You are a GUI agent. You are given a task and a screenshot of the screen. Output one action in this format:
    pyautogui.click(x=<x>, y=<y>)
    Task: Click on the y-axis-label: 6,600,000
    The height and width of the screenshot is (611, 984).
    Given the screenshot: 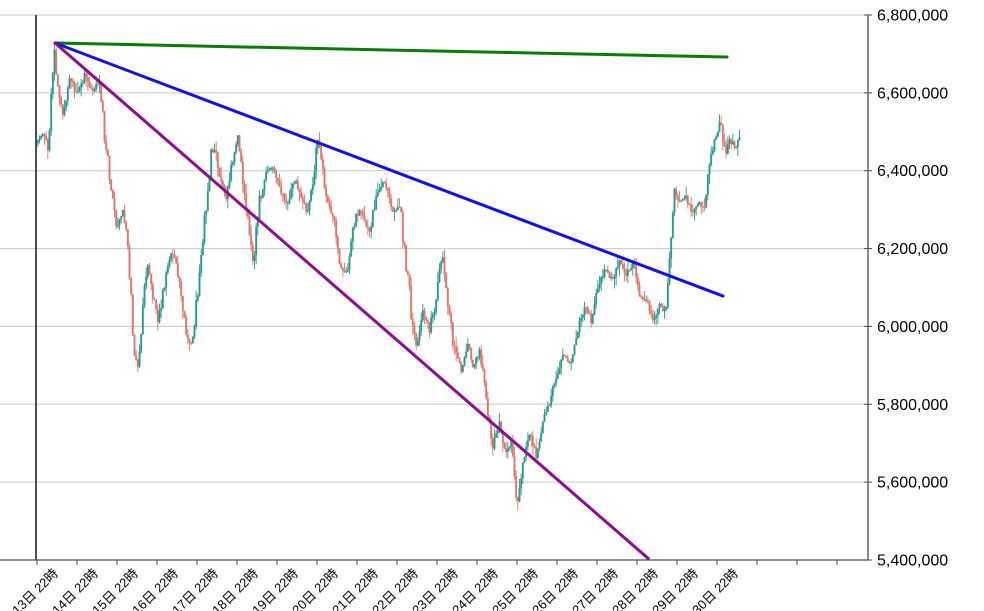 What is the action you would take?
    pyautogui.click(x=912, y=93)
    